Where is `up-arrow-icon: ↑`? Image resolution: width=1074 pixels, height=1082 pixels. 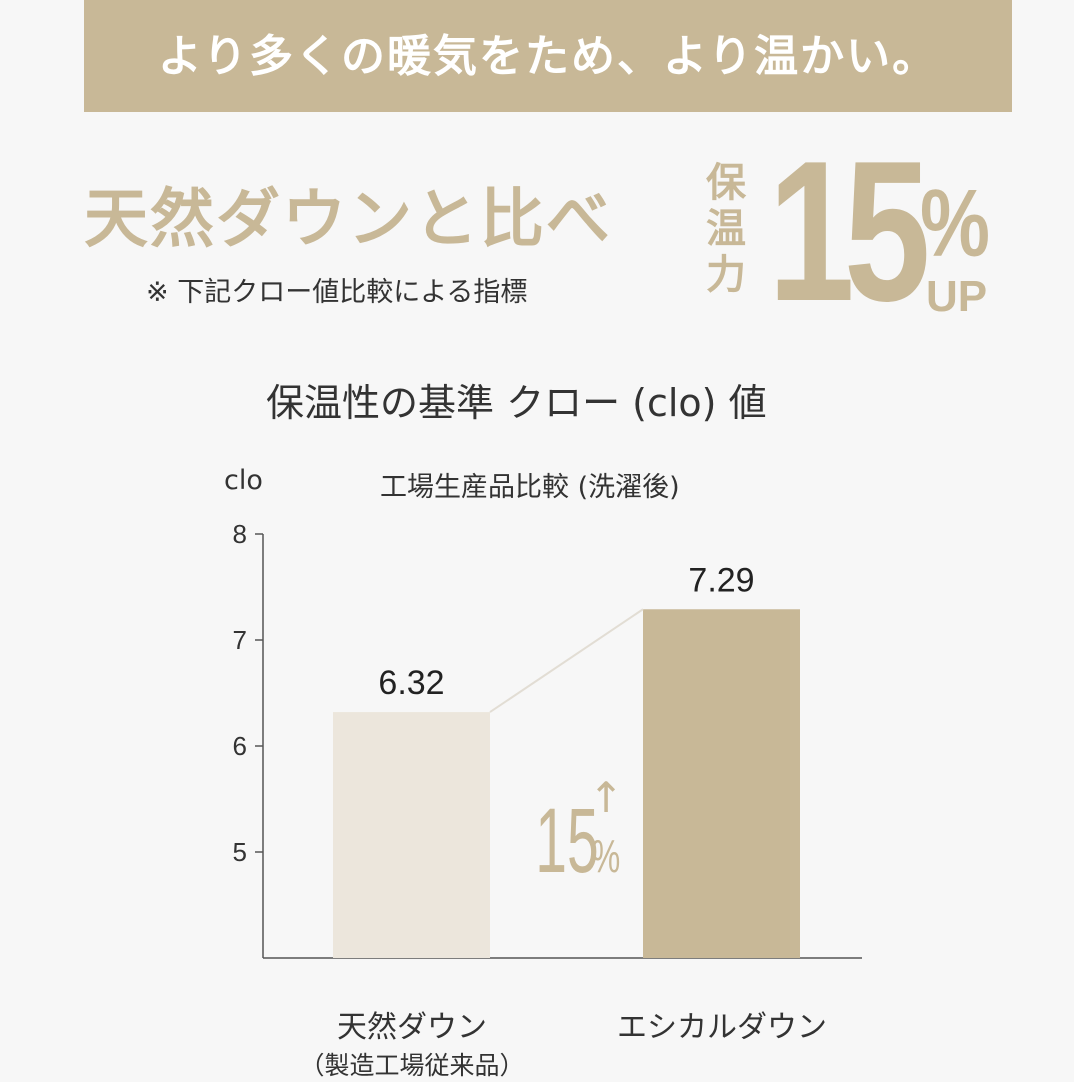
up-arrow-icon: ↑ is located at coordinates (605, 797).